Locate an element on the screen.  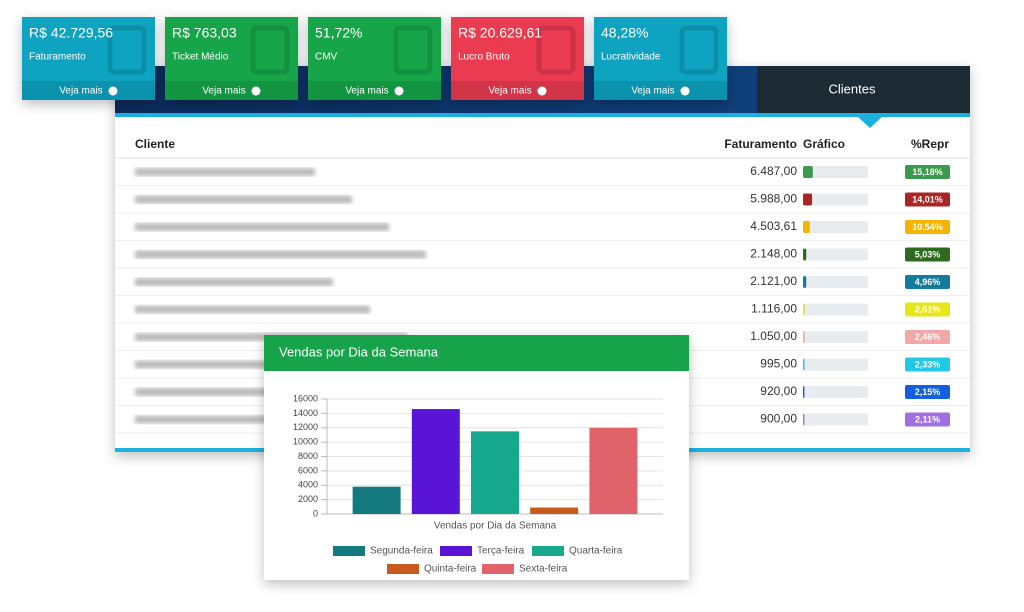
card-label: Lucratividade is located at coordinates (631, 57).